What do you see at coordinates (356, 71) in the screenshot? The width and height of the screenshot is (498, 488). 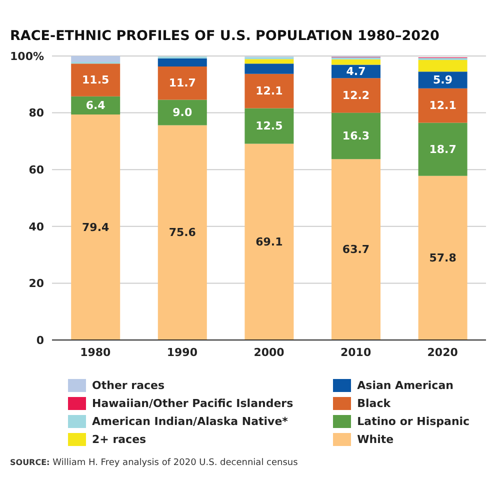 I see `data-label: 4.7` at bounding box center [356, 71].